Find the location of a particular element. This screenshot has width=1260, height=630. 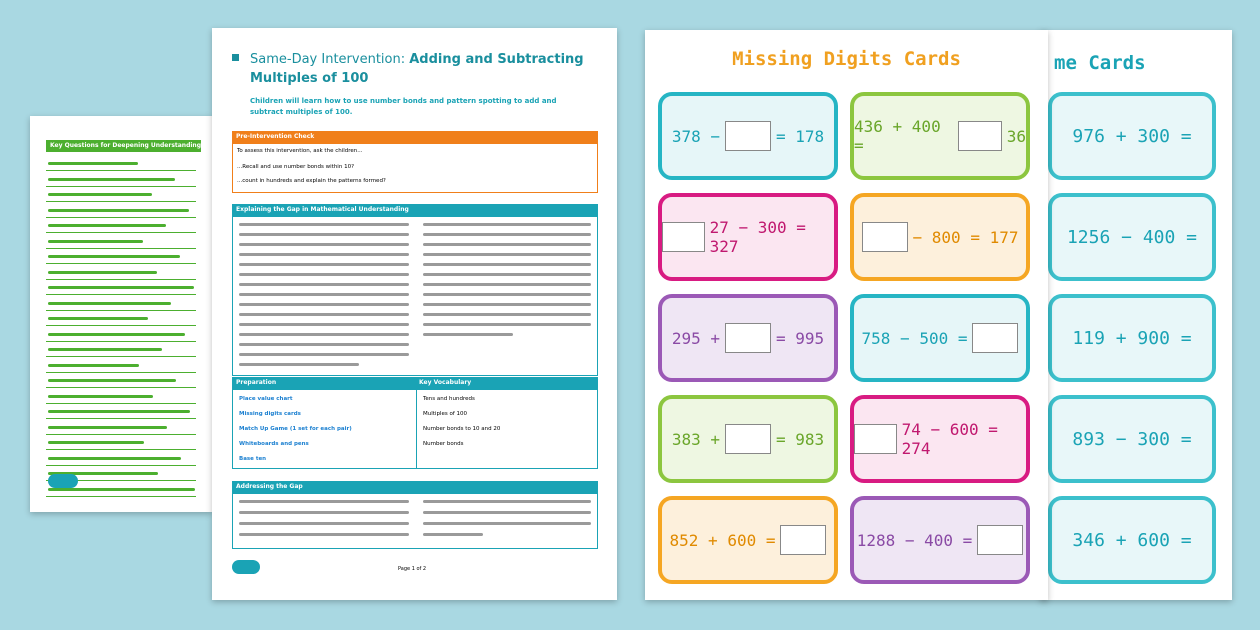

card: 27 − 300 = 327 is located at coordinates (748, 237).